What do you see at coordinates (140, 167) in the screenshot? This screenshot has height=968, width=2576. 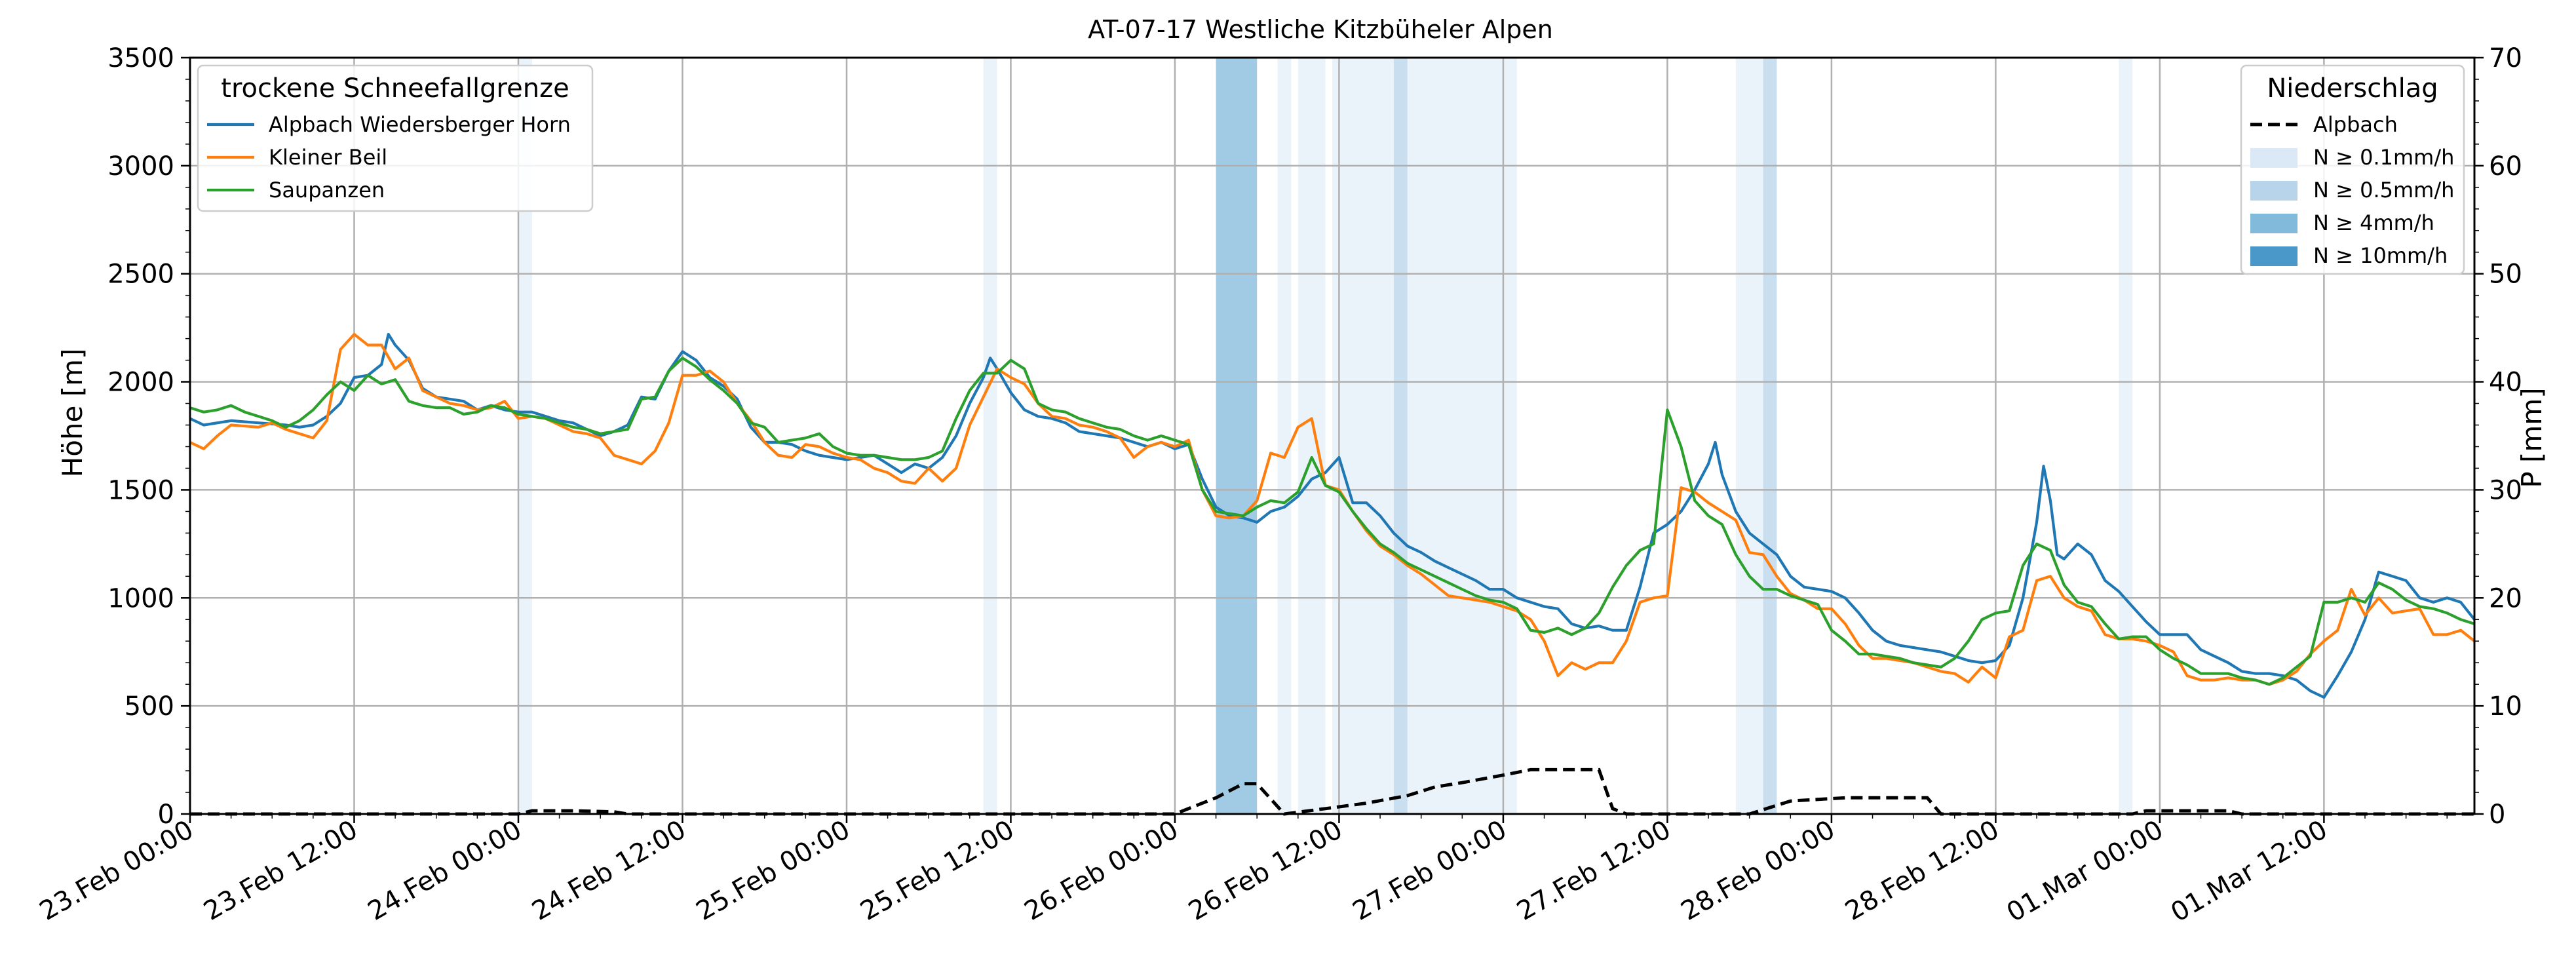 I see `y-tick-label: 3000` at bounding box center [140, 167].